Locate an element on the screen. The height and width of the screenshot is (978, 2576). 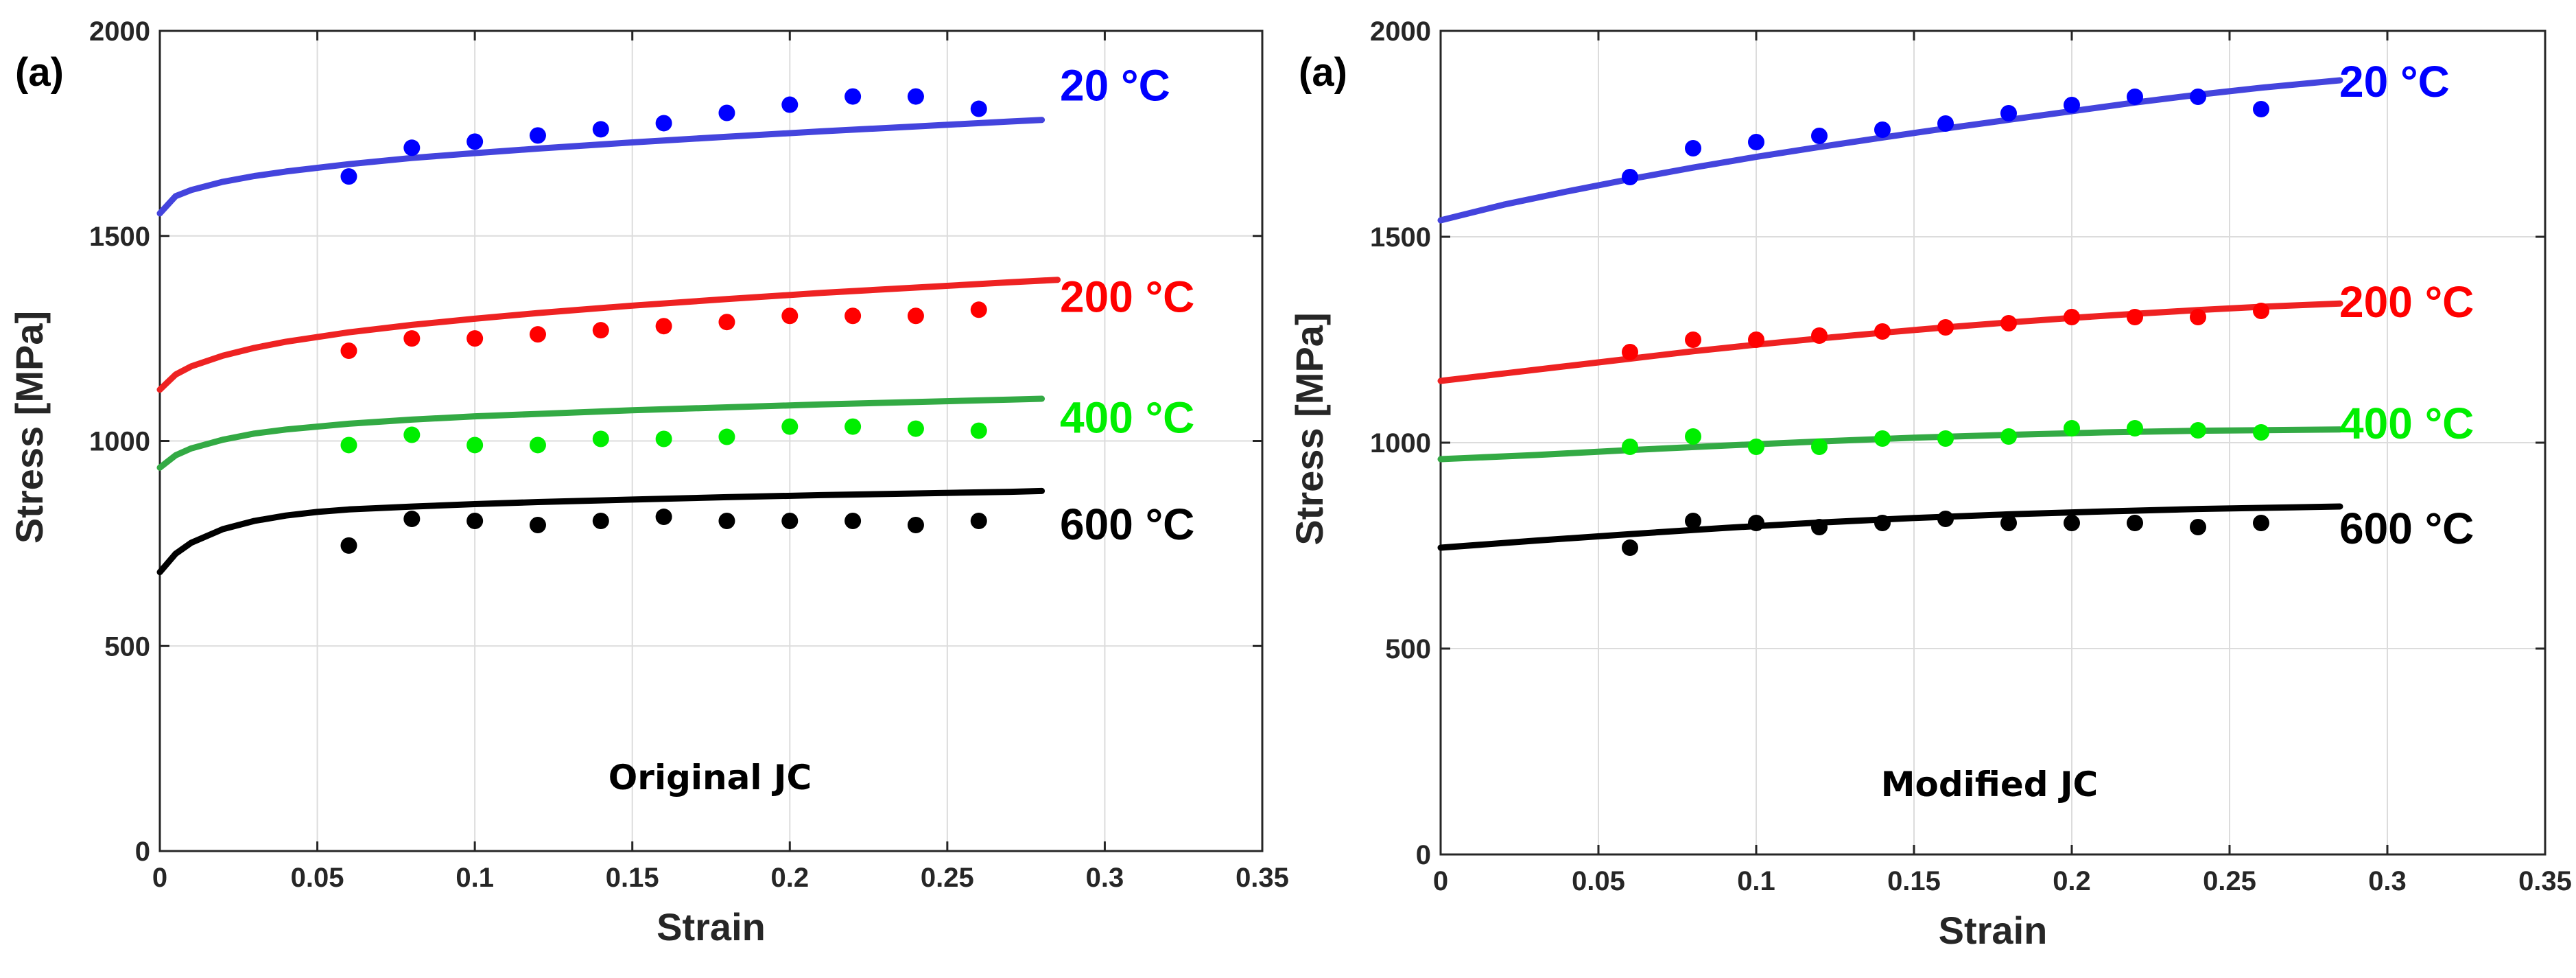
x-tick-label: 0.3 is located at coordinates (1105, 878).